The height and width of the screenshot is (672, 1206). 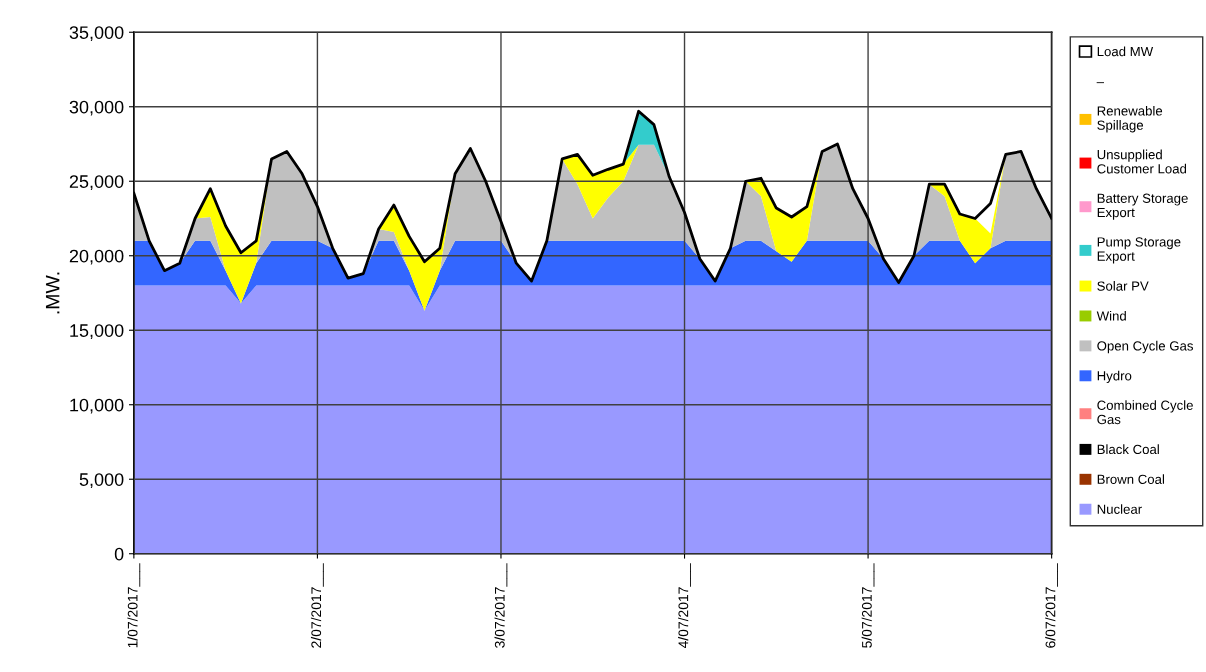 I want to click on y-tick-label: 5,000, so click(x=101, y=481).